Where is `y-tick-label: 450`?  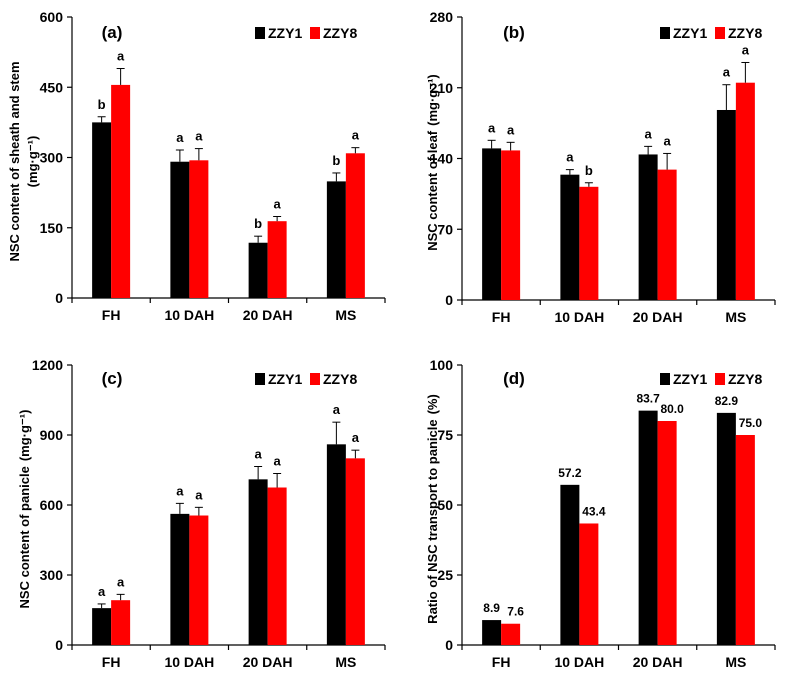 y-tick-label: 450 is located at coordinates (52, 87).